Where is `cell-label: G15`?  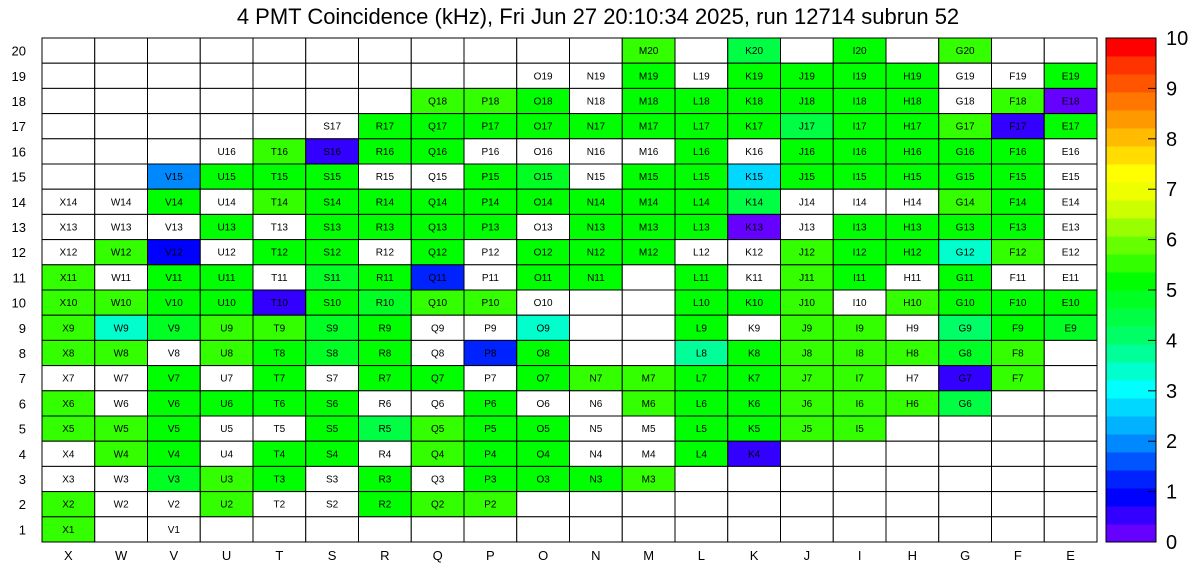
cell-label: G15 is located at coordinates (965, 177).